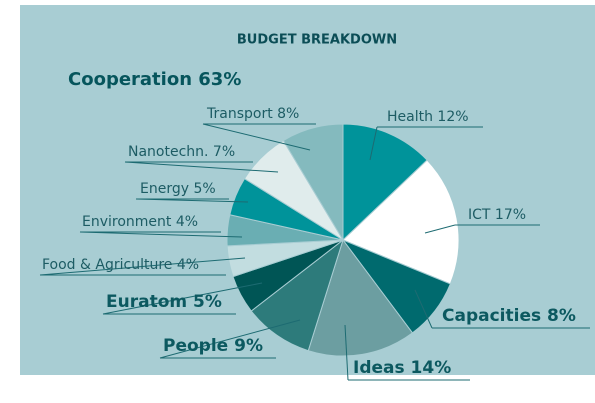 This screenshot has width=595, height=403. I want to click on slice-label: People 9%, so click(213, 346).